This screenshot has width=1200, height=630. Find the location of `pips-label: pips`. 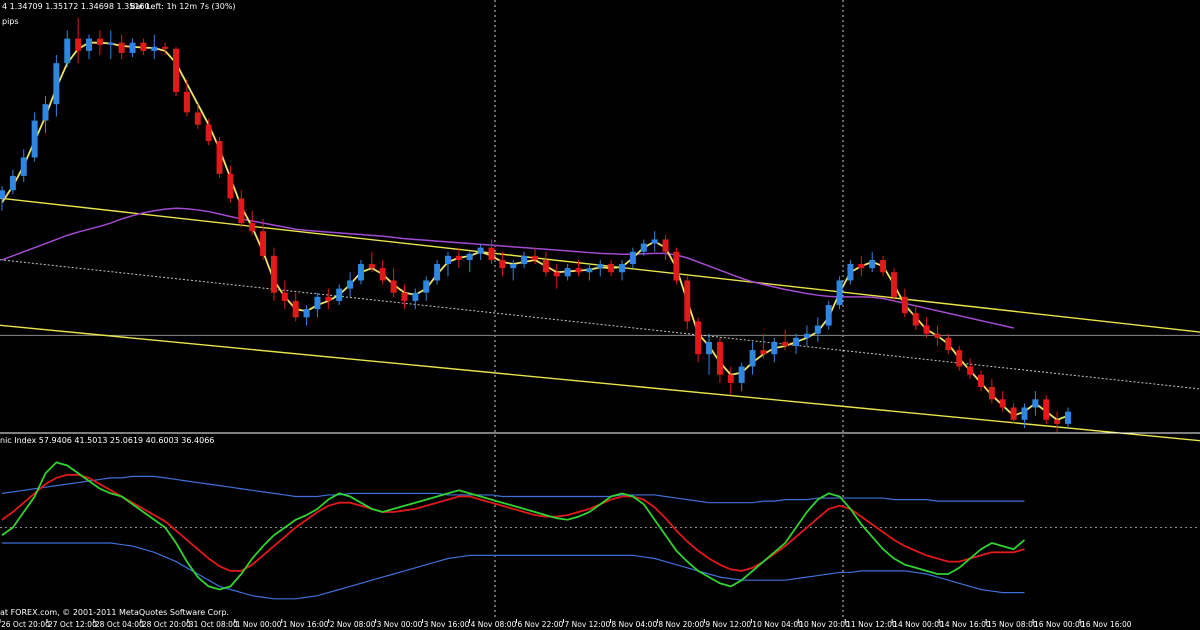

pips-label: pips is located at coordinates (10, 21).